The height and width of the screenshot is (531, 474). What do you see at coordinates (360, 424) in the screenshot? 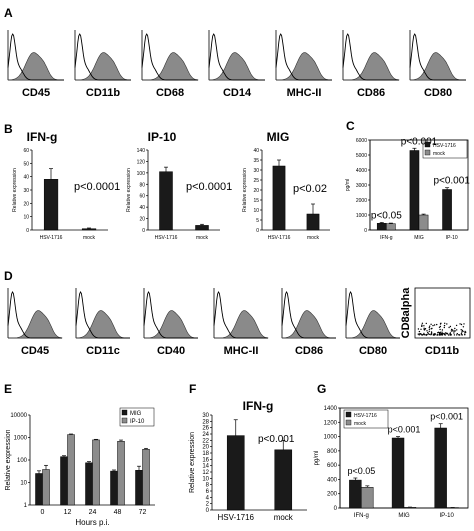
I see `chart-g-legend-label: mock` at bounding box center [360, 424].